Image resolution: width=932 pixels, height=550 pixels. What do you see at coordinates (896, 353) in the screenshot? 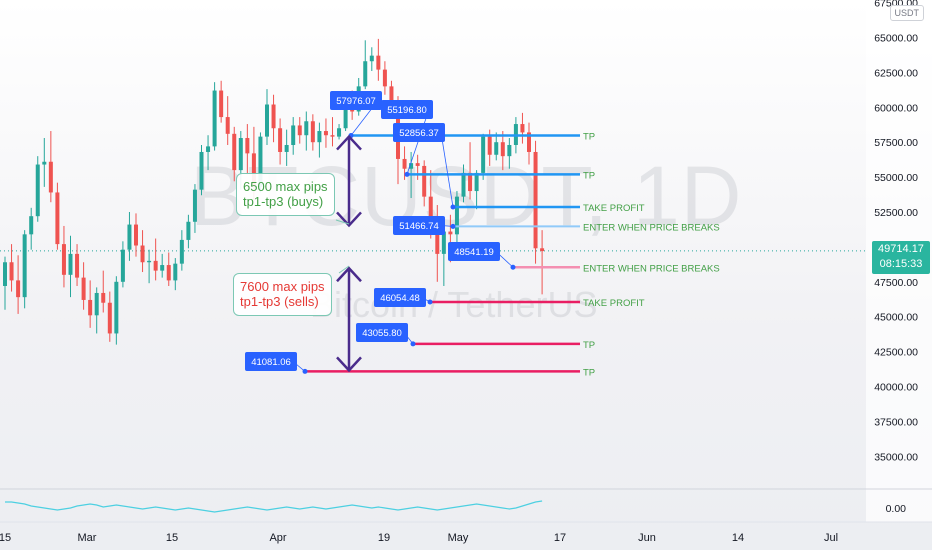
I see `y-tick-label: 42500.00` at bounding box center [896, 353].